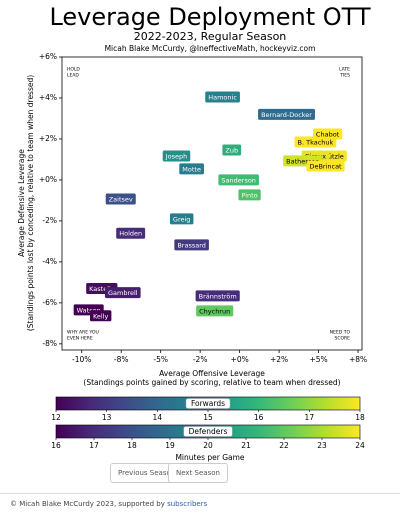  What do you see at coordinates (246, 445) in the screenshot?
I see `colorbar-tick-label: 21` at bounding box center [246, 445].